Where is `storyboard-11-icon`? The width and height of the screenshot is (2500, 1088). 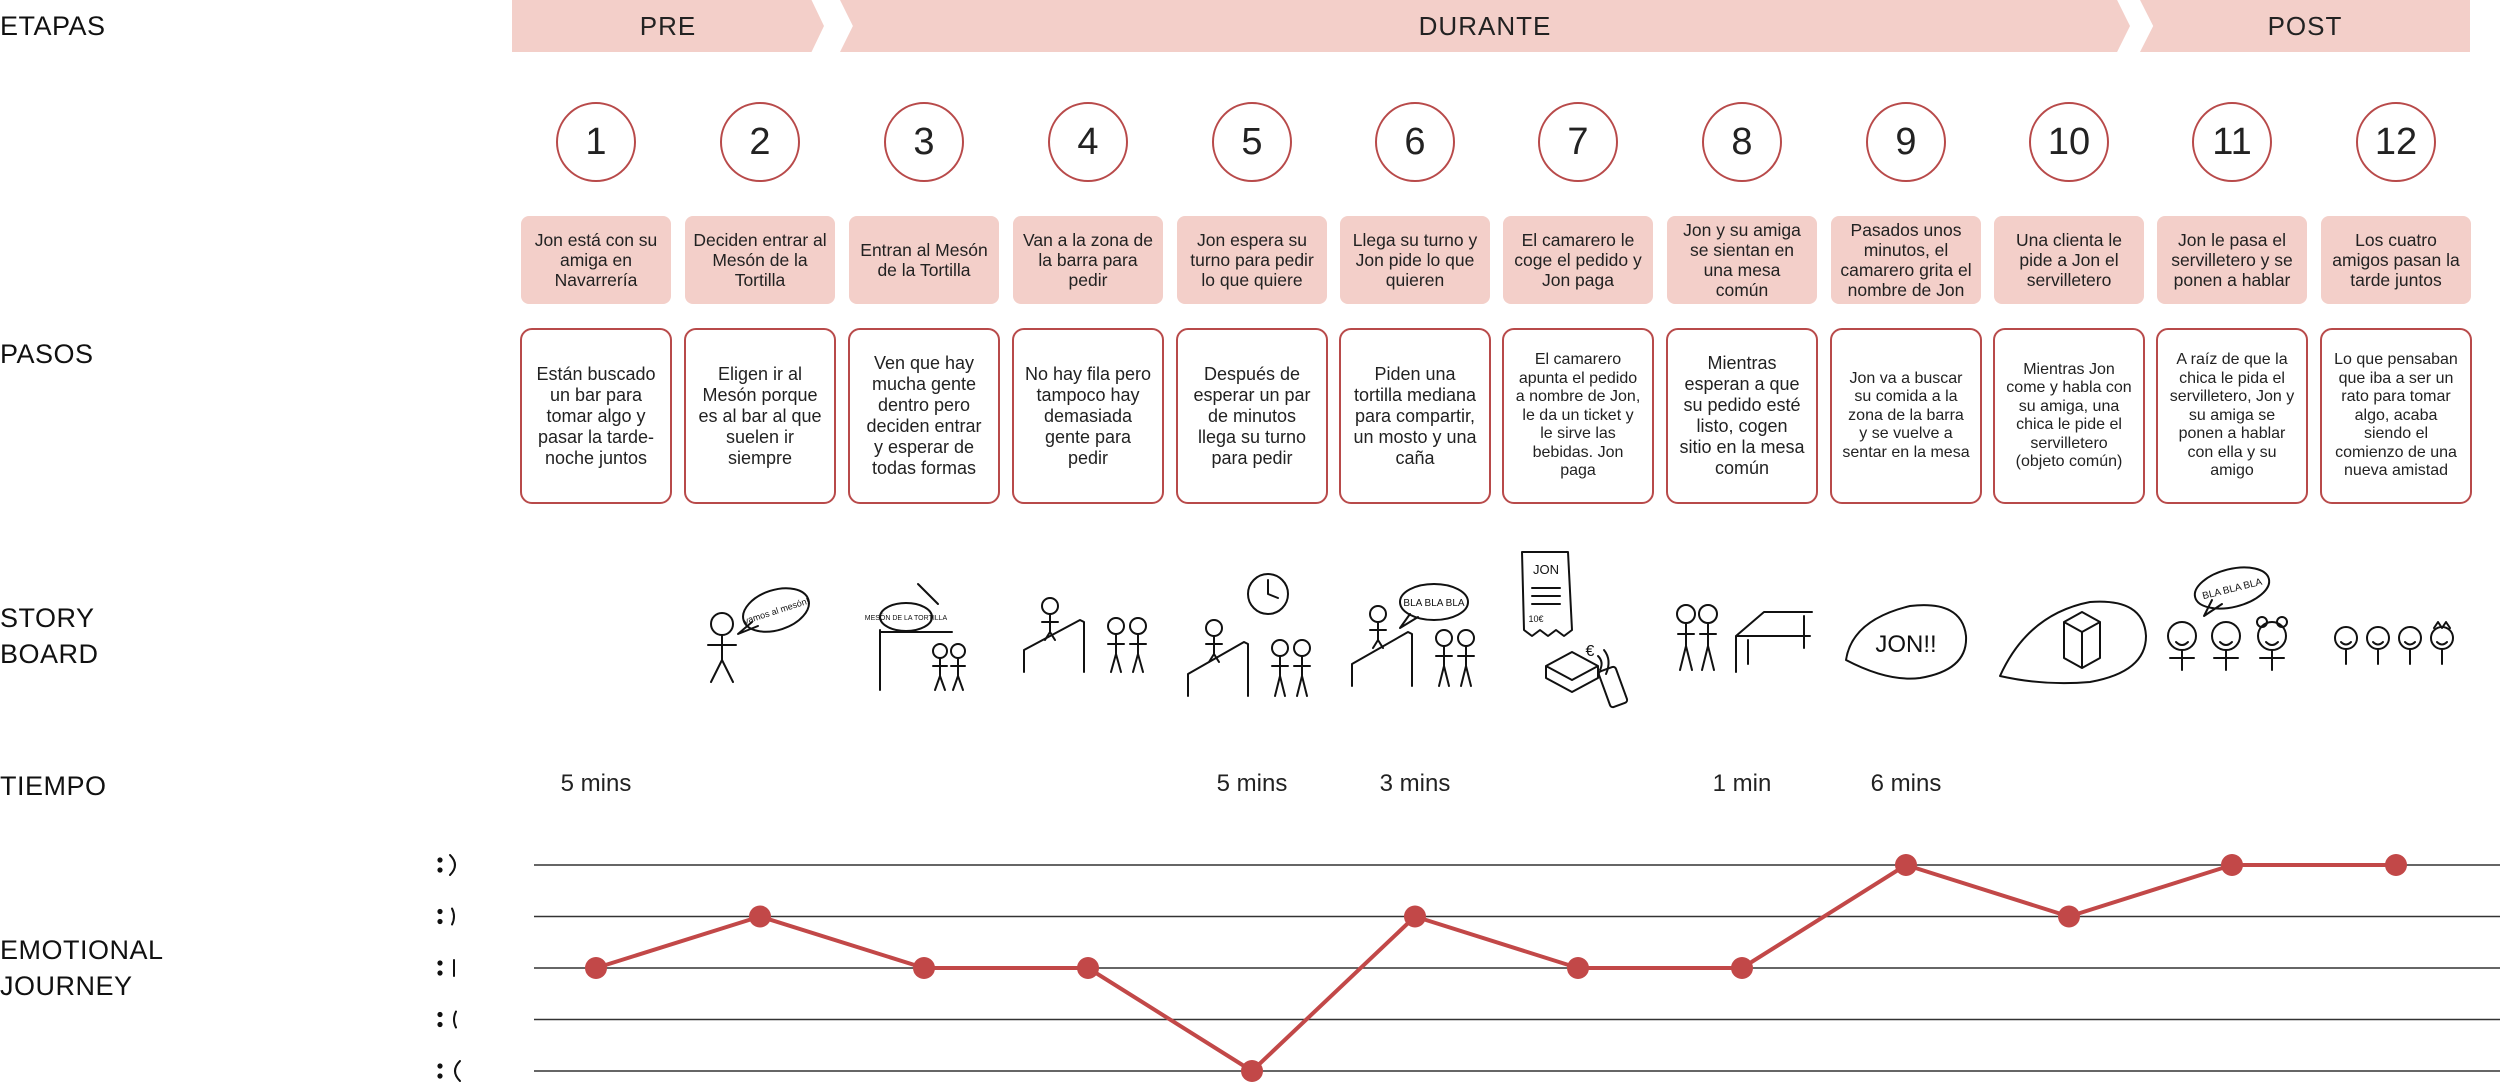 storyboard-11-icon is located at coordinates (2227, 618).